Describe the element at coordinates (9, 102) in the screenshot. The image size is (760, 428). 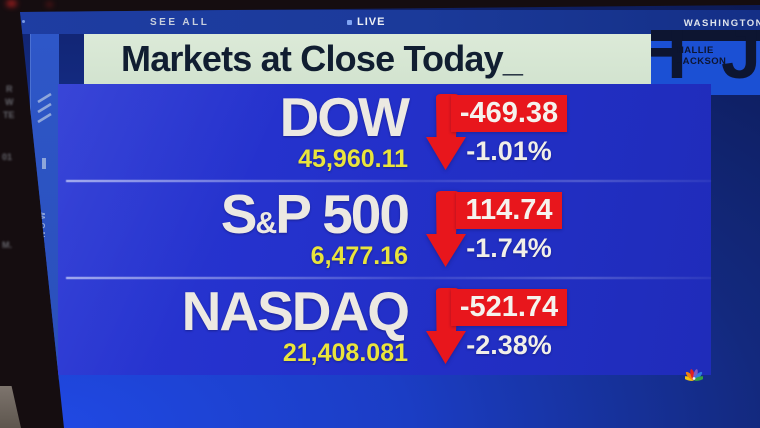
I see `offscreen-text-fragment: W` at that location.